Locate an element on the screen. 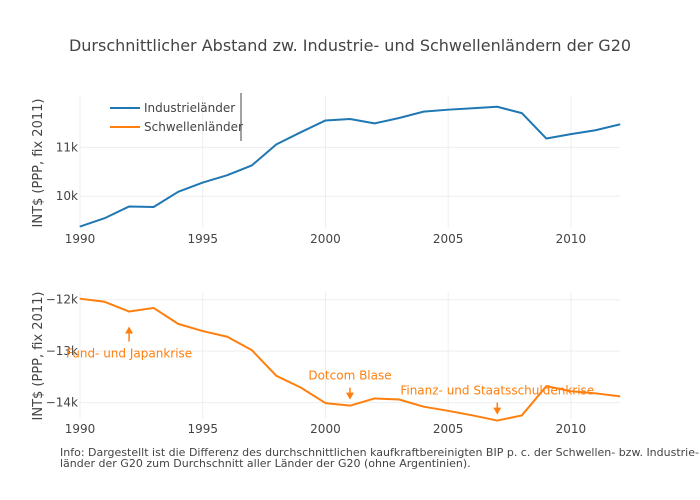 This screenshot has height=500, width=700. legend: Industrieländer Schwellenländer is located at coordinates (176, 117).